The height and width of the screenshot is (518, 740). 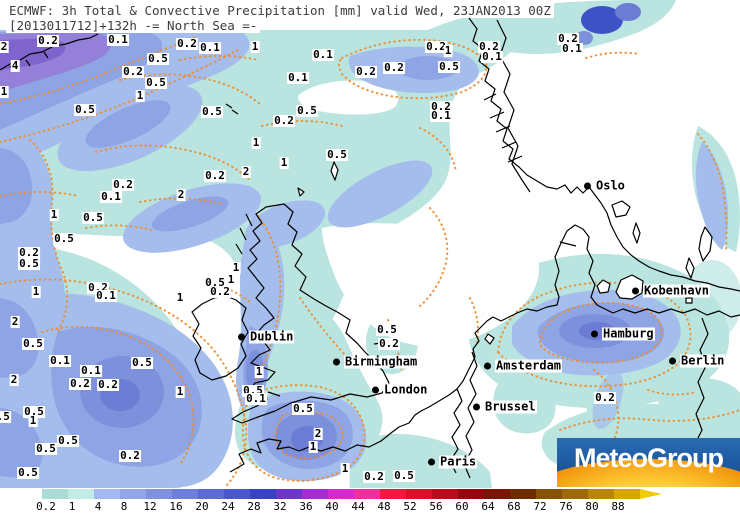 I want to click on color-scale-tick: 16, so click(x=176, y=506).